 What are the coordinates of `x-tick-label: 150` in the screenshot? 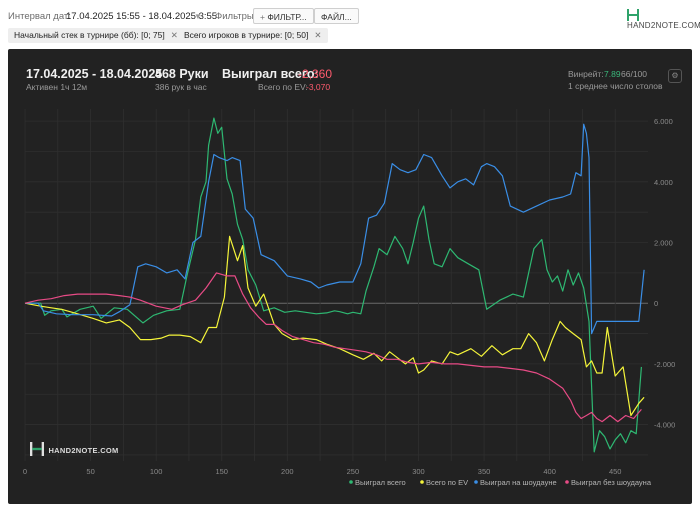 It's located at (221, 471).